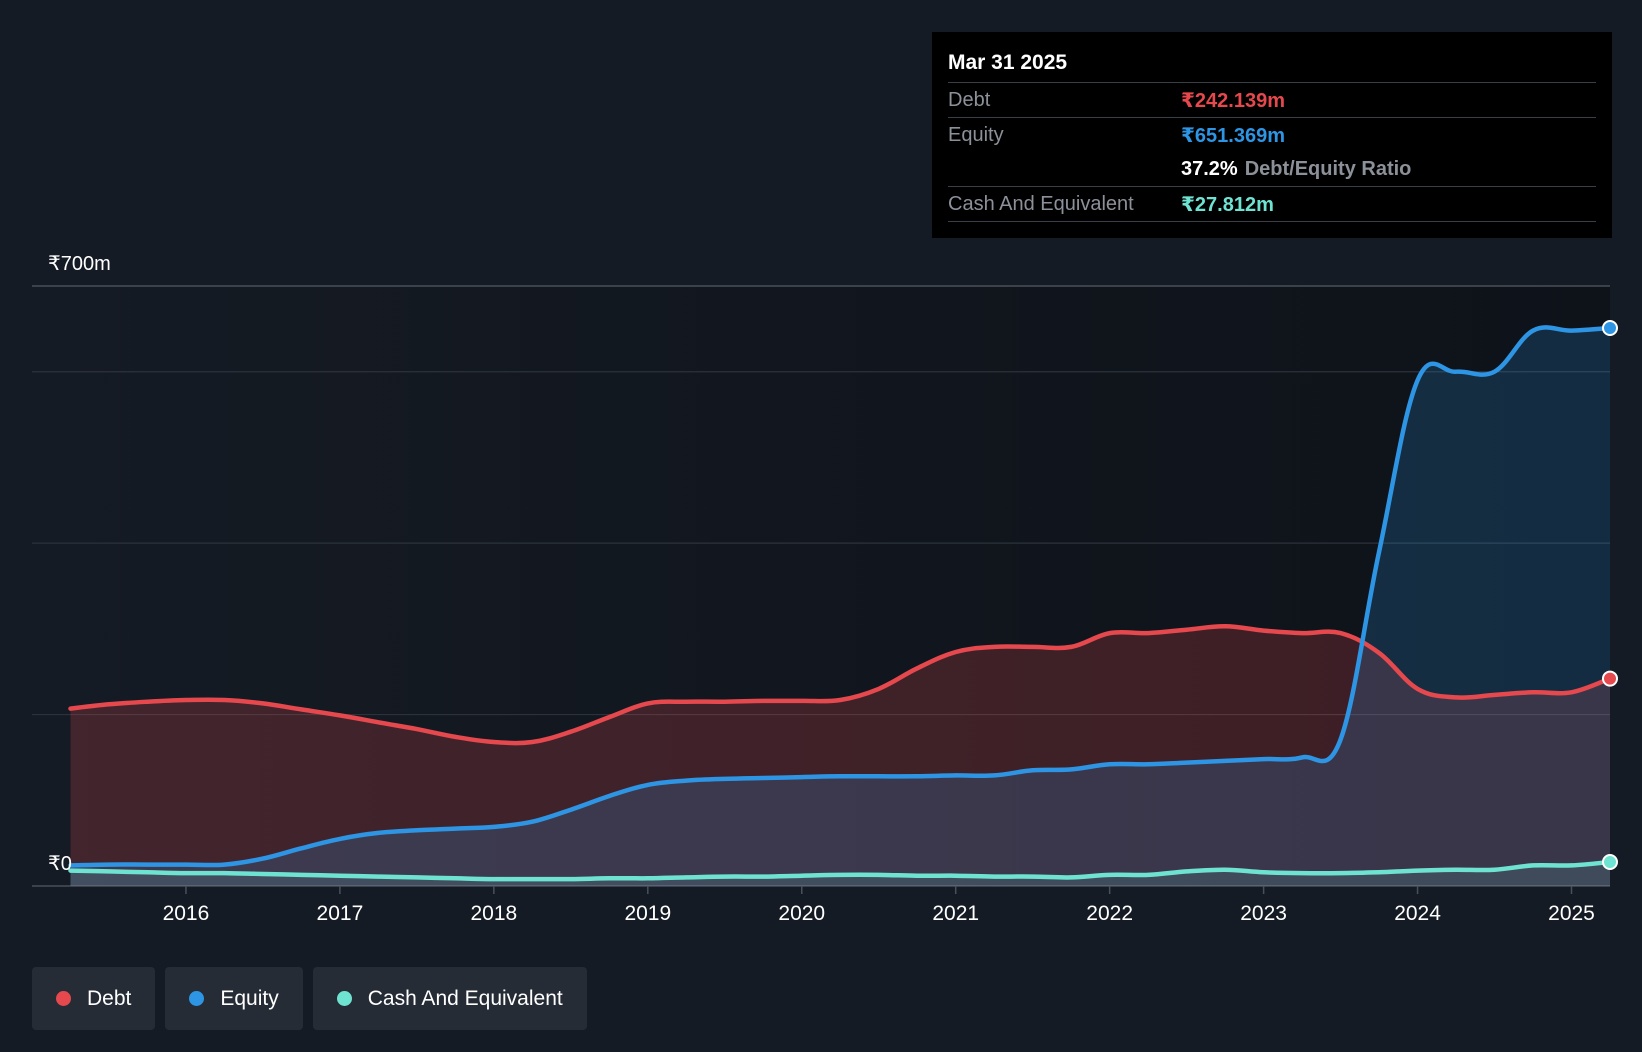 The width and height of the screenshot is (1642, 1052). I want to click on tooltip-cash-value: ₹27.812m, so click(1227, 204).